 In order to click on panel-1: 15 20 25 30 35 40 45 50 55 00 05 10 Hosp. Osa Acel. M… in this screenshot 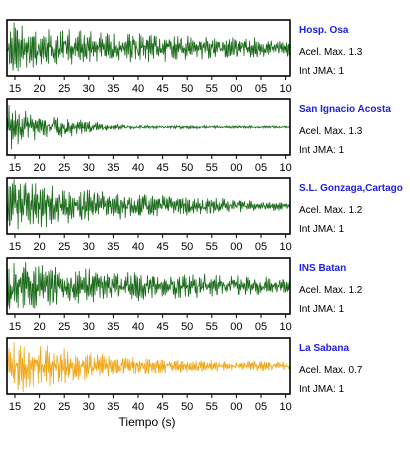, I will do `click(184, 57)`.